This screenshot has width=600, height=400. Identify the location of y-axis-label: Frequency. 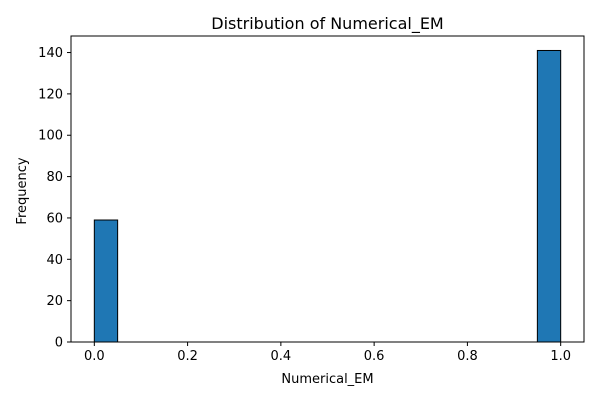
(22, 190).